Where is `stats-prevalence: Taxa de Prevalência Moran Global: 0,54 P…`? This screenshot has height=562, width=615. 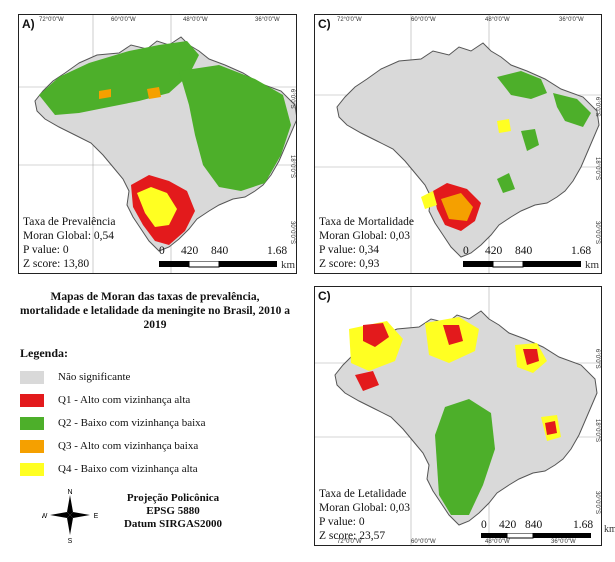 stats-prevalence: Taxa de Prevalência Moran Global: 0,54 P… is located at coordinates (69, 243).